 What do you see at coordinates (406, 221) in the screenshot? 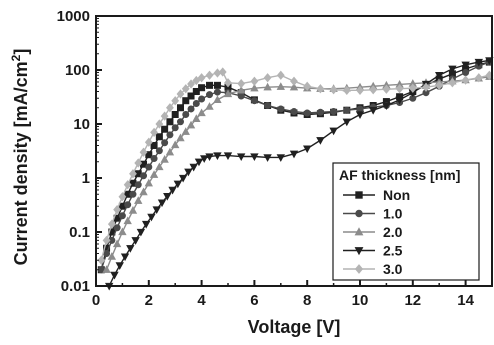
I see `legend-box` at bounding box center [406, 221].